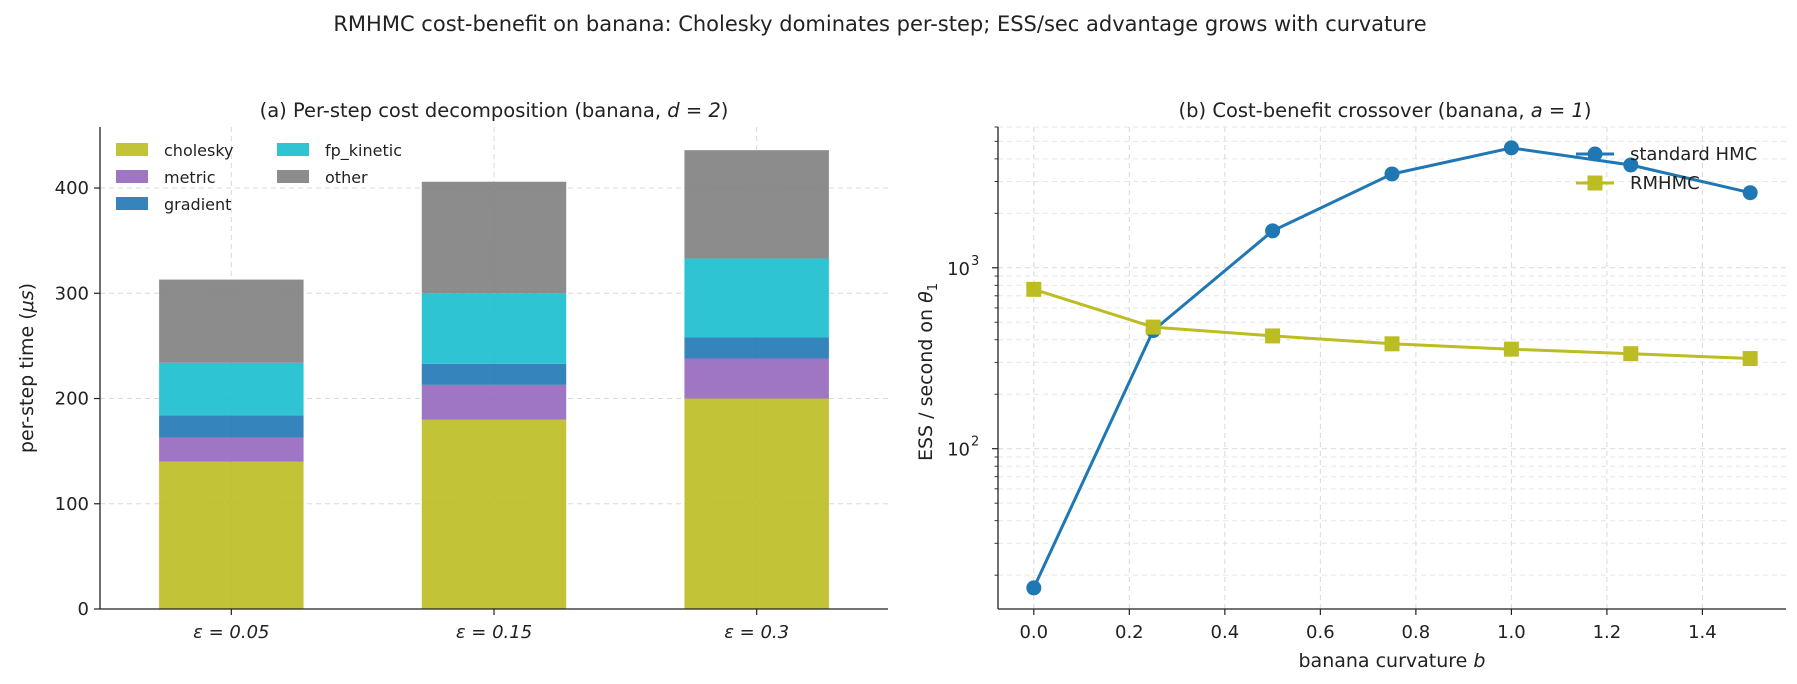 The height and width of the screenshot is (684, 1797). Describe the element at coordinates (756, 632) in the screenshot. I see `panel-a-x-tick-label: ε = 0.3` at that location.